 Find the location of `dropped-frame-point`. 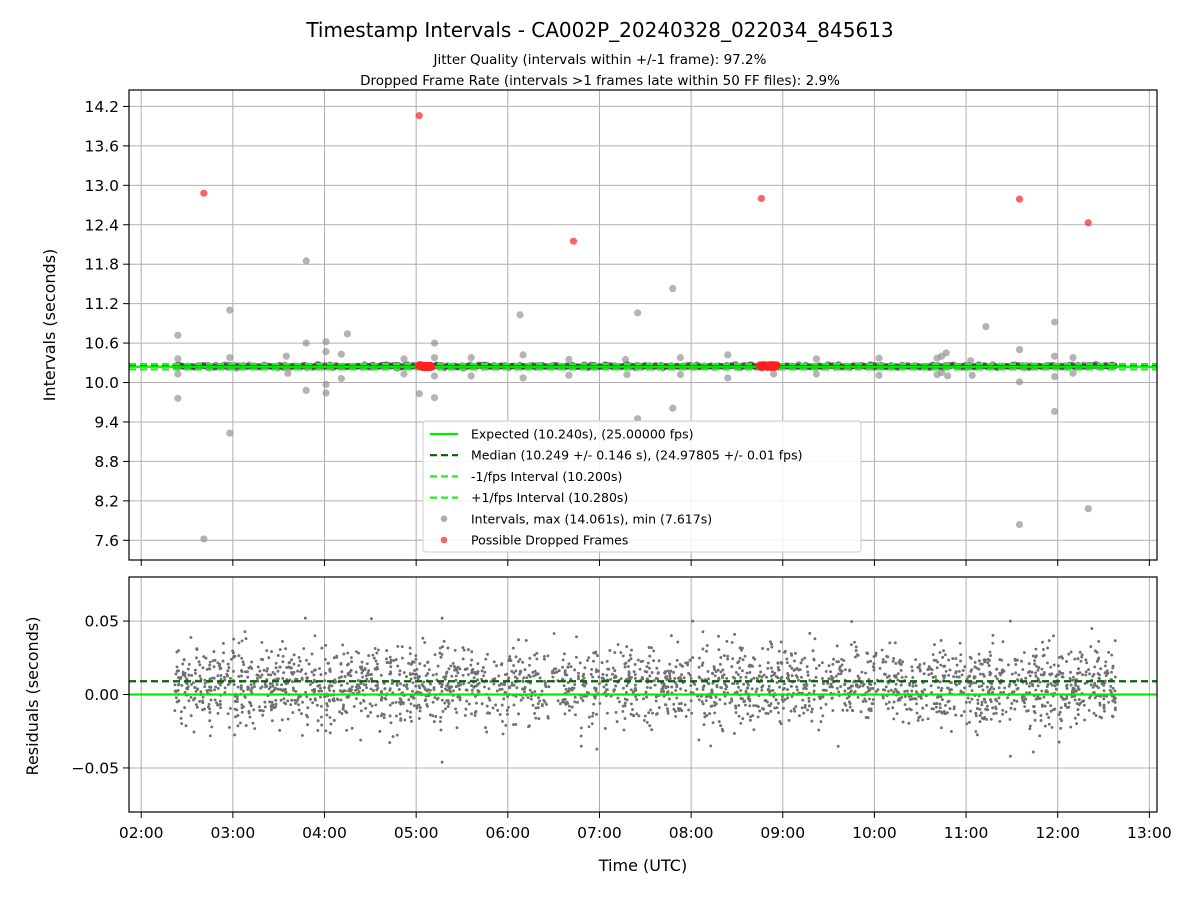

dropped-frame-point is located at coordinates (1019, 199).